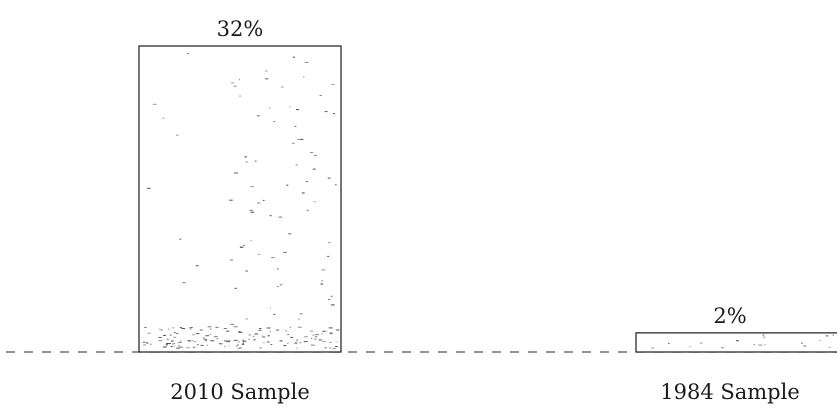 Image resolution: width=837 pixels, height=413 pixels. What do you see at coordinates (240, 29) in the screenshot?
I see `data-label-1: 32%` at bounding box center [240, 29].